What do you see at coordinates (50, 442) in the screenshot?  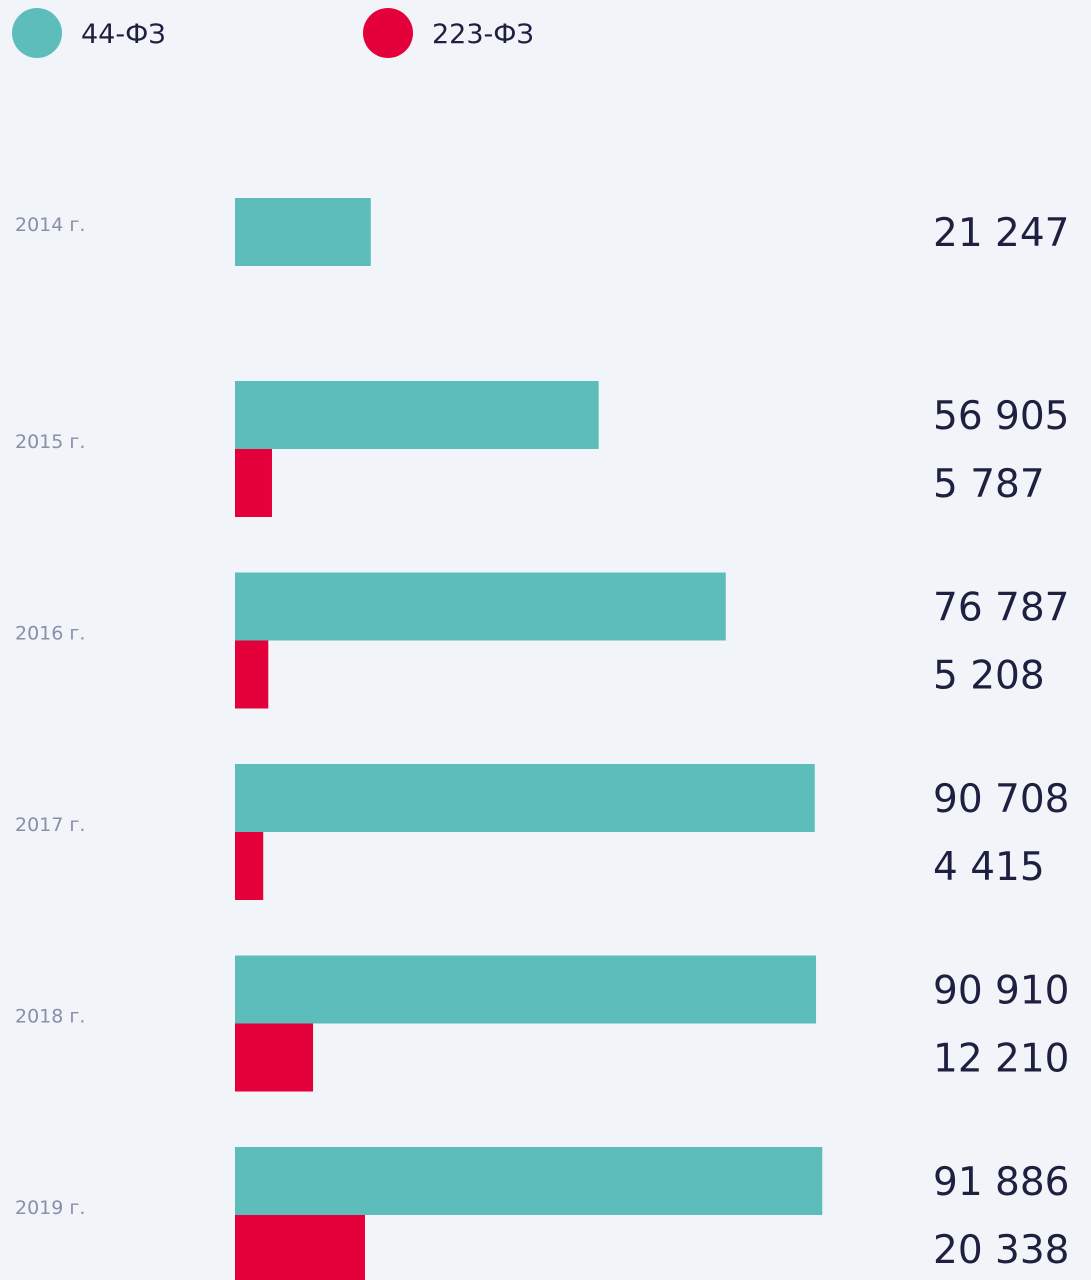 I see `y-tick-label: 2015 г.` at bounding box center [50, 442].